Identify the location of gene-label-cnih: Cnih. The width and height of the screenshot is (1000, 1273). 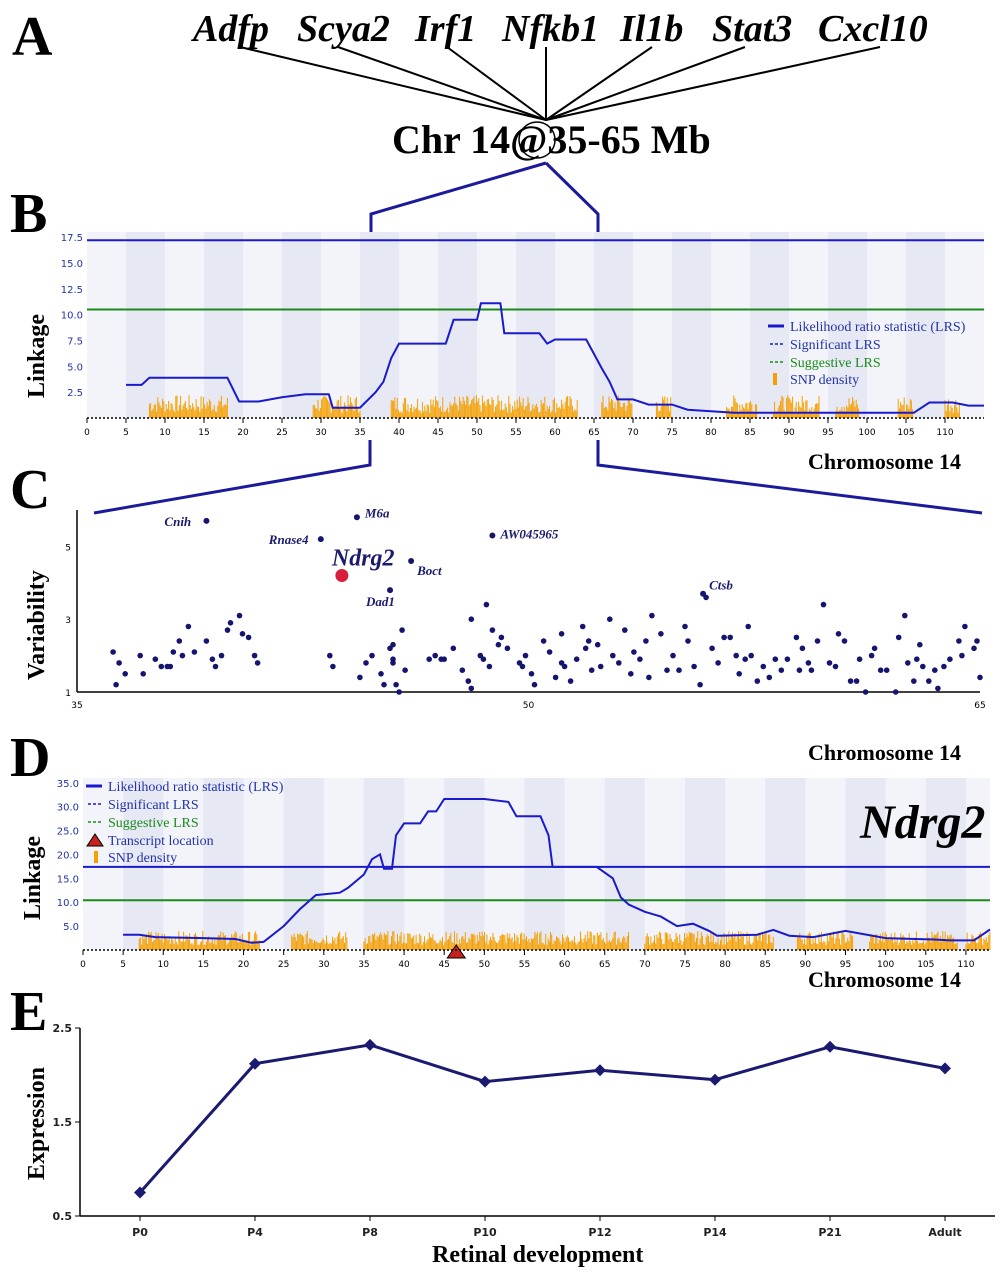
(177, 521).